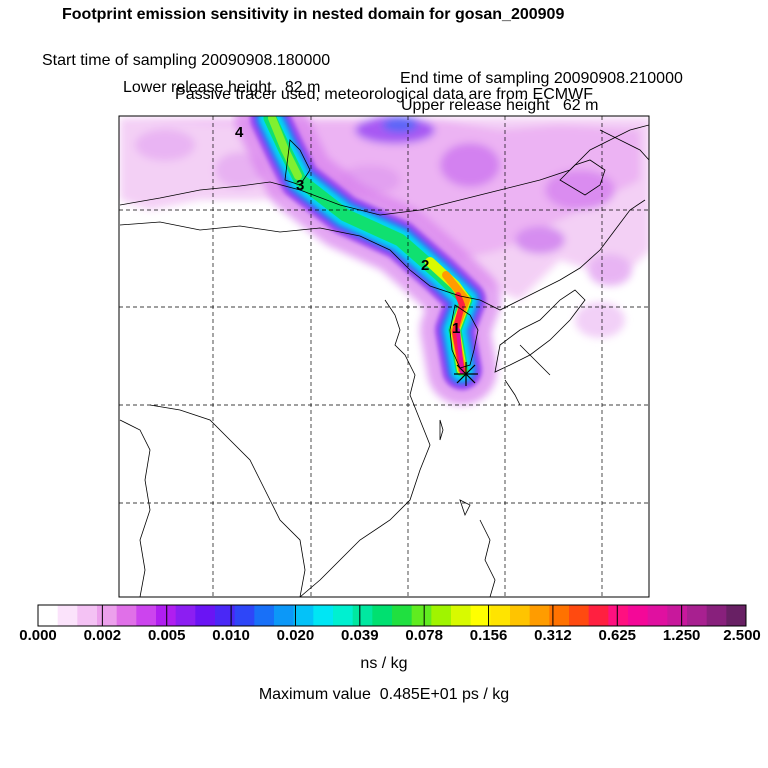  What do you see at coordinates (488, 635) in the screenshot?
I see `colorbar-tick-label: 0.156` at bounding box center [488, 635].